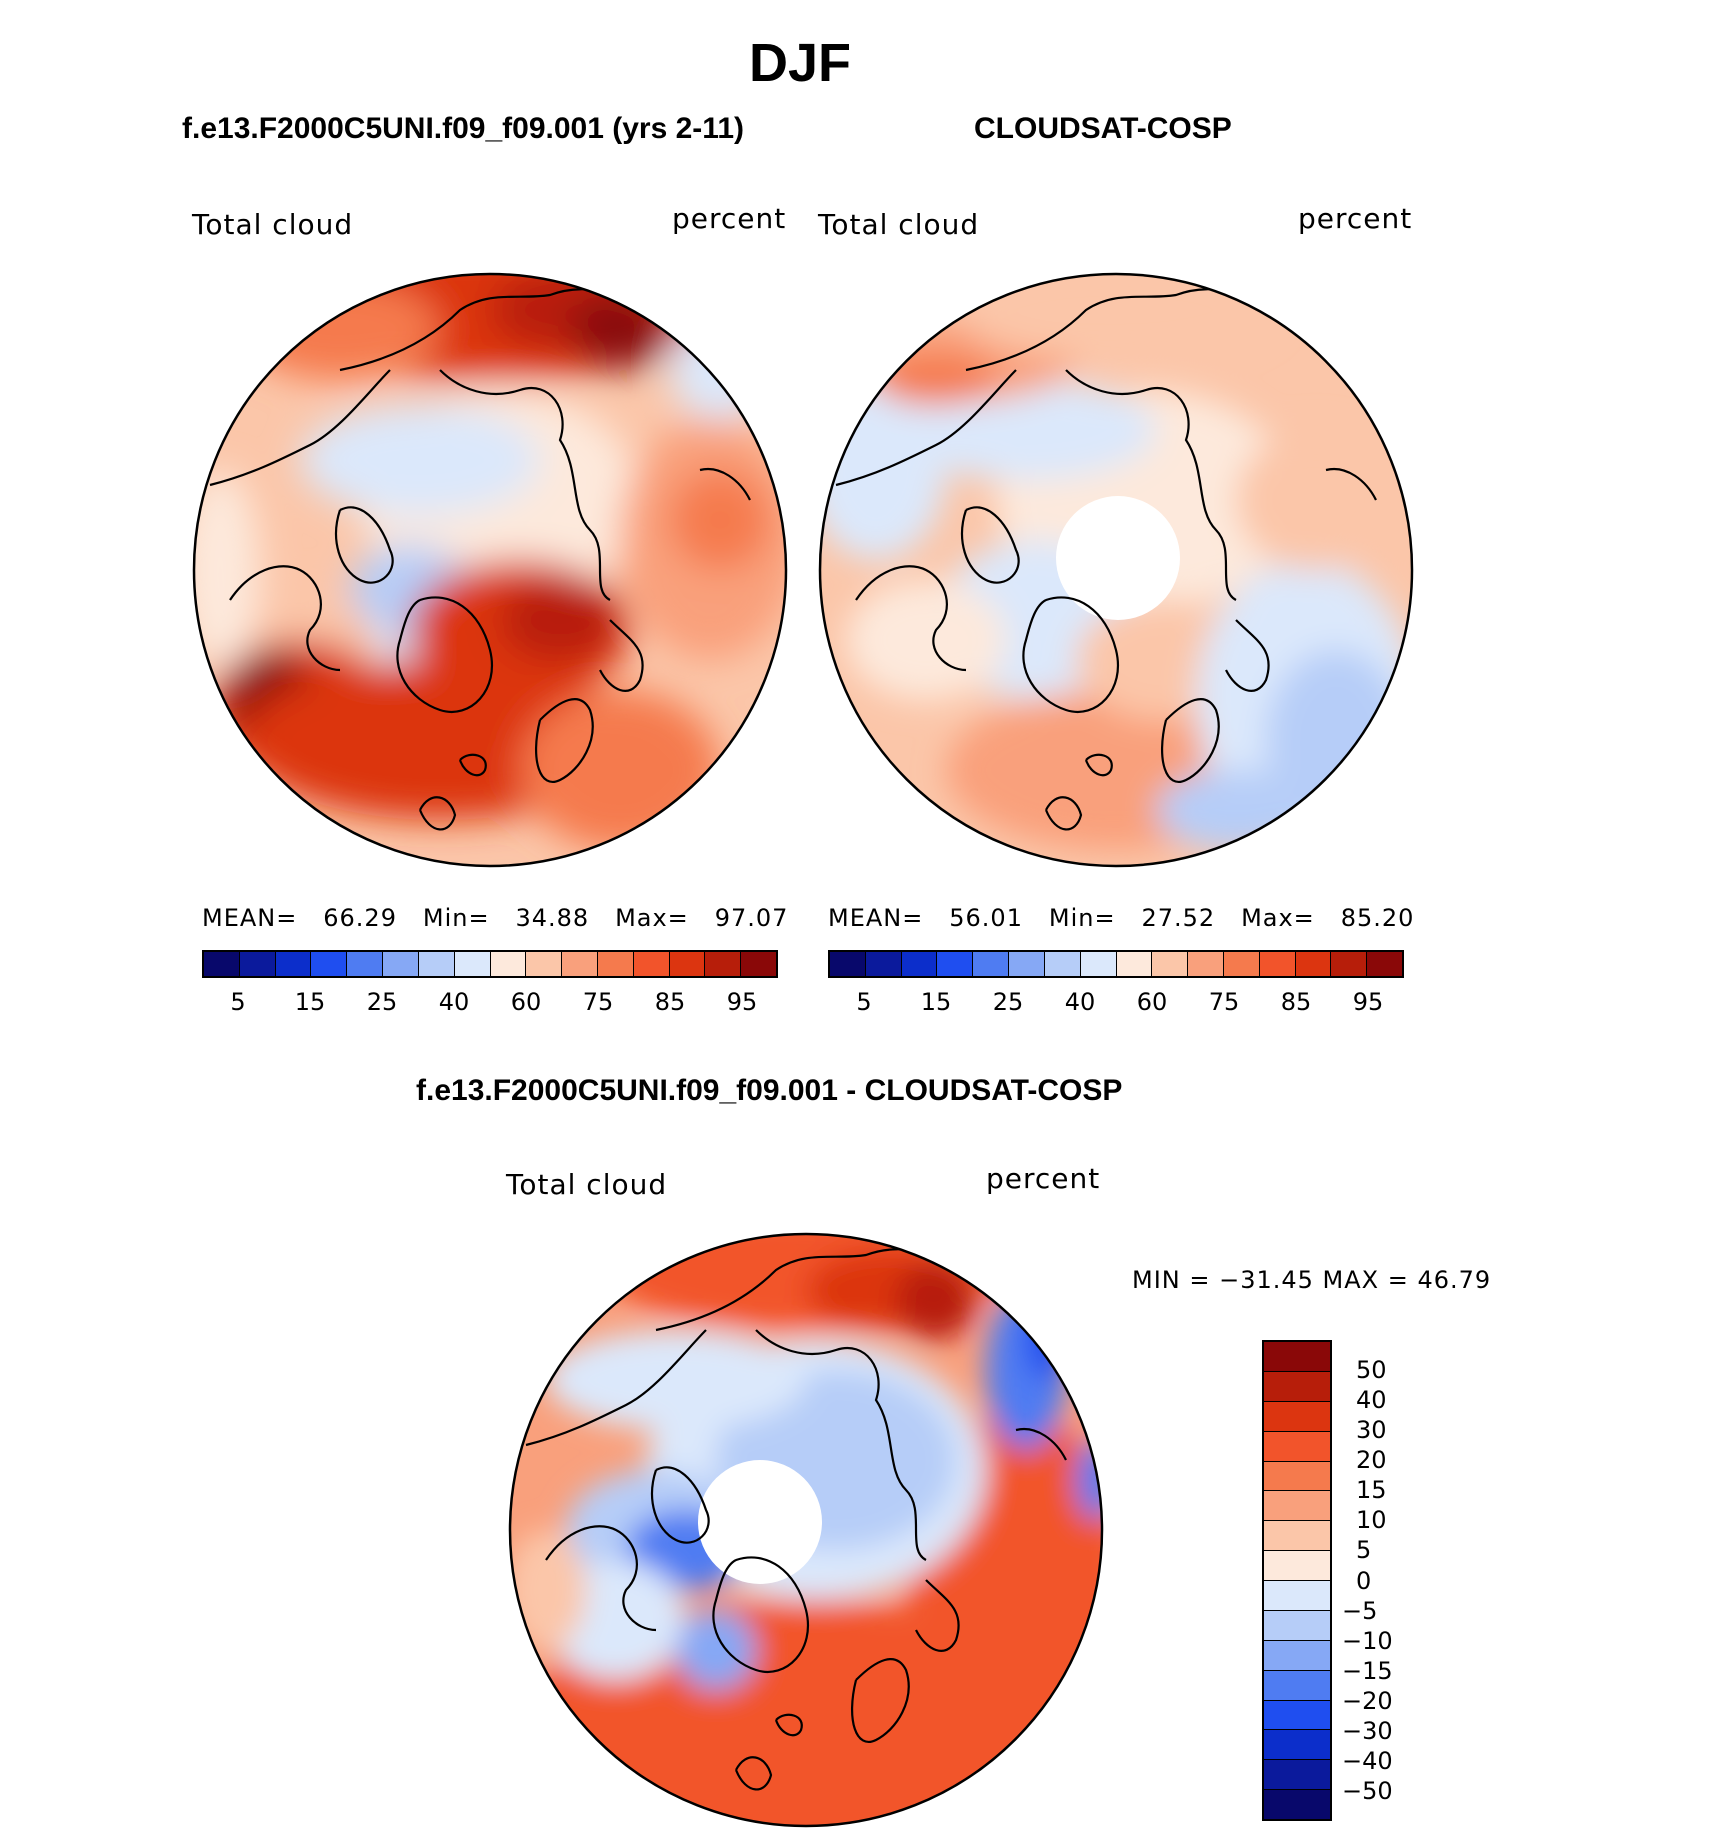 This screenshot has width=1710, height=1839. I want to click on panel2-map, so click(1116, 570).